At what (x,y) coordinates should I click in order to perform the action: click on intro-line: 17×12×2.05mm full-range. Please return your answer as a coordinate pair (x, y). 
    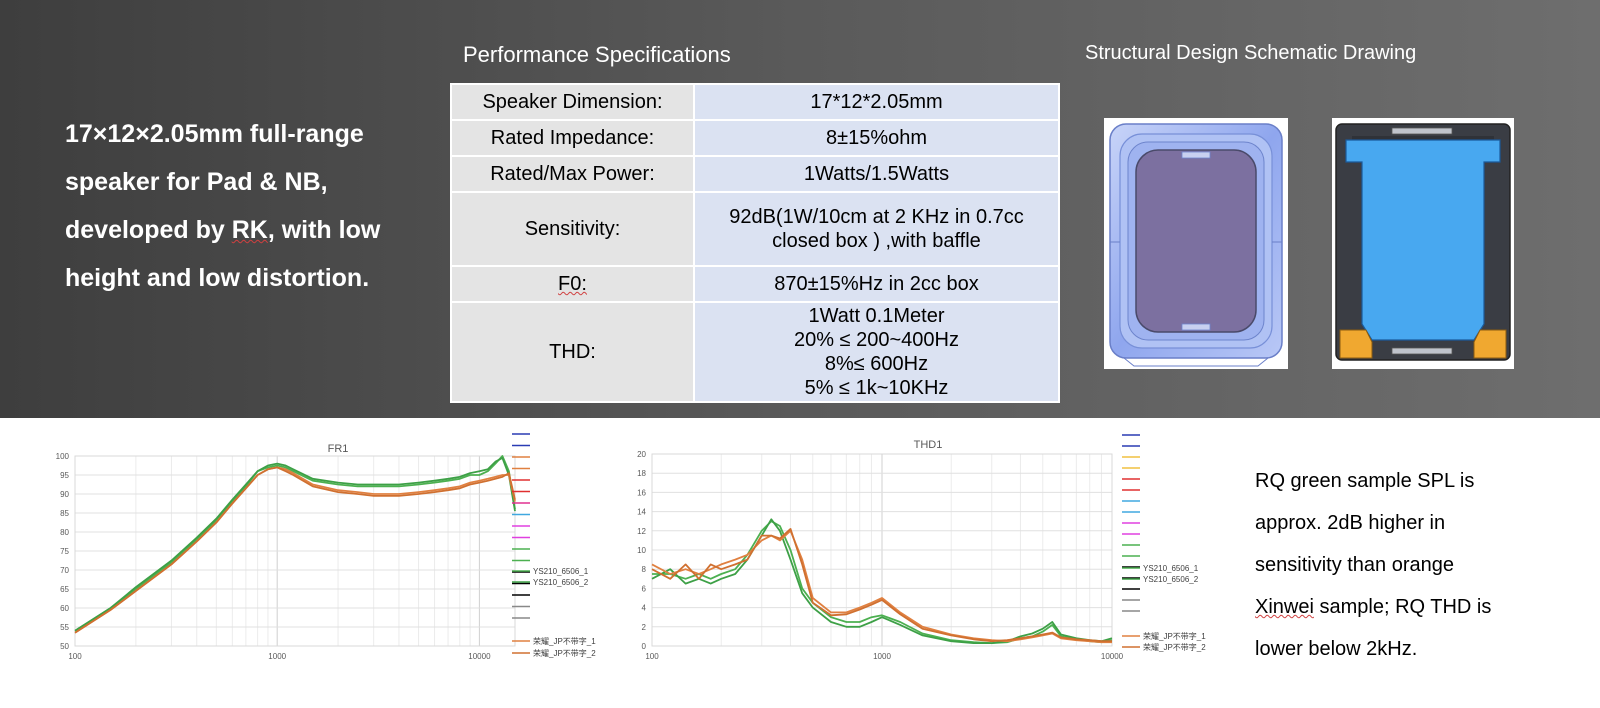
    Looking at the image, I should click on (214, 134).